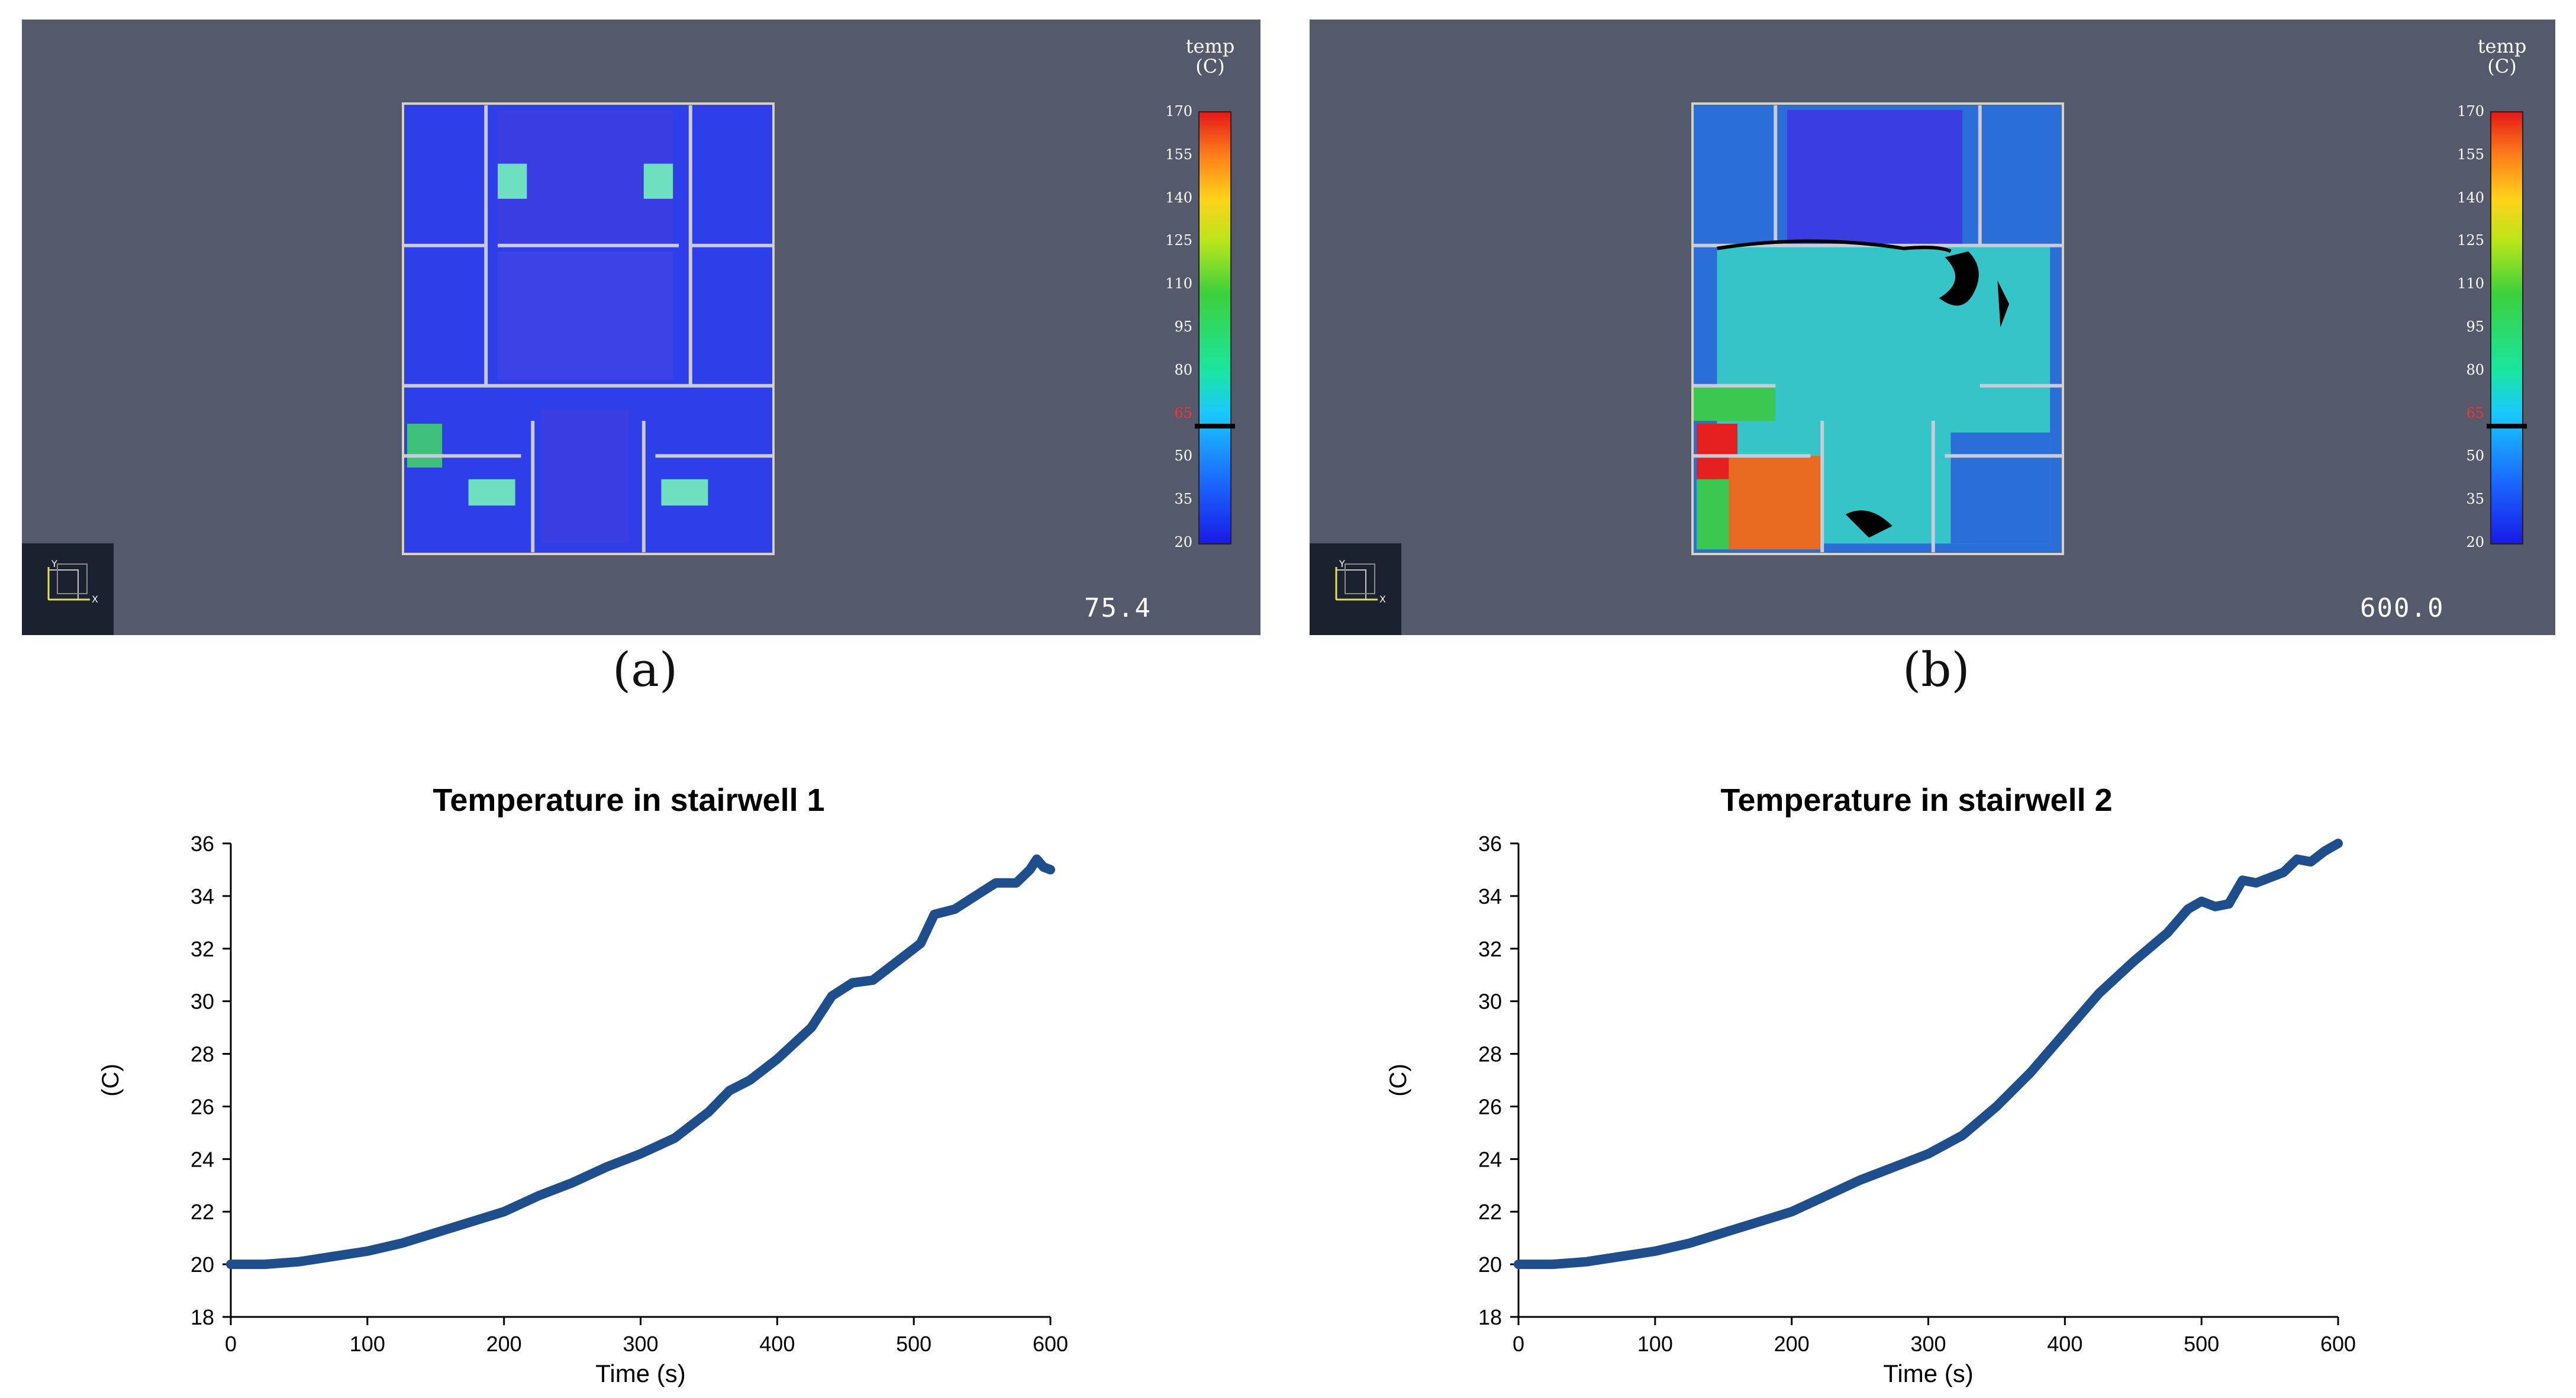 Image resolution: width=2576 pixels, height=1398 pixels. What do you see at coordinates (1118, 608) in the screenshot?
I see `time-readout: 75.4` at bounding box center [1118, 608].